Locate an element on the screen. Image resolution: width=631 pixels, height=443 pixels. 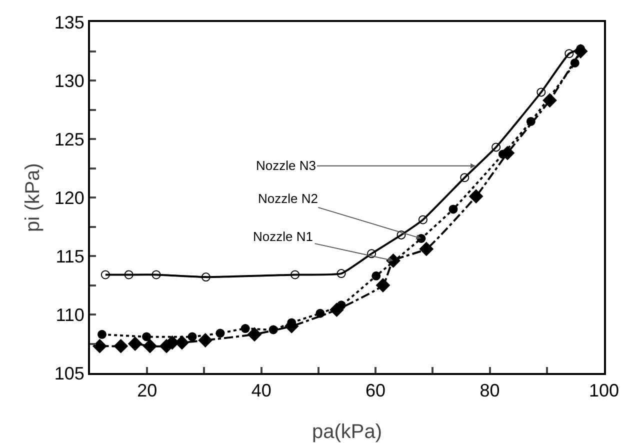
x-tick-label: 80 is located at coordinates (490, 390).